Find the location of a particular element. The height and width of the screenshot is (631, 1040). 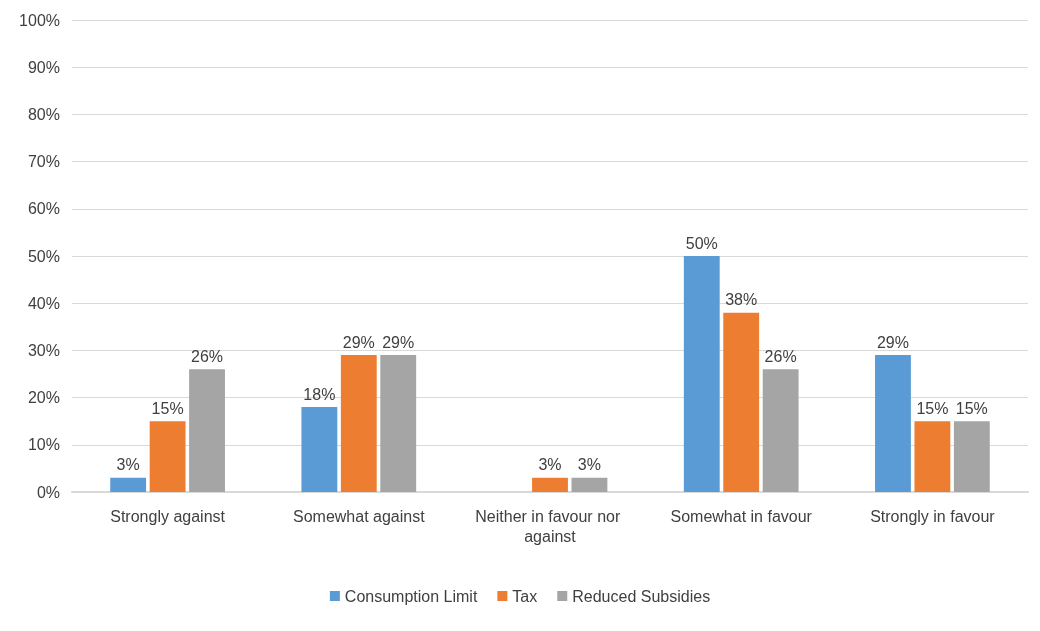

legend-label: Reduced Subsidies is located at coordinates (641, 596).